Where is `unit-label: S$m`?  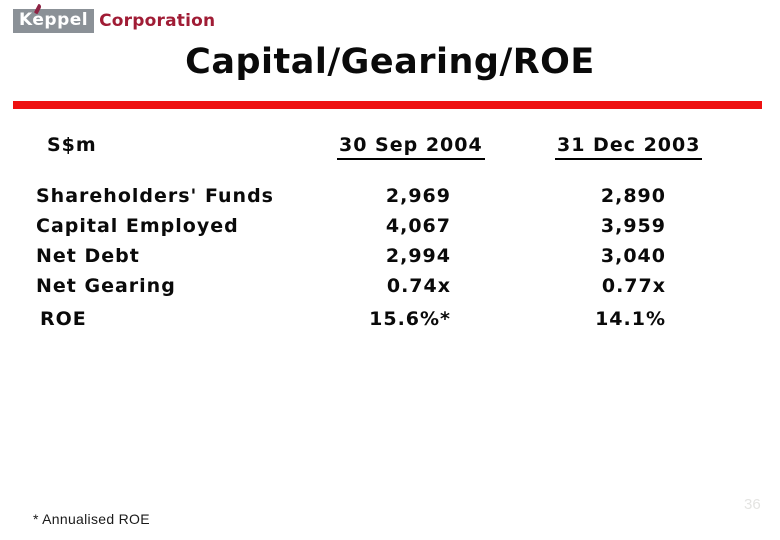 unit-label: S$m is located at coordinates (72, 145).